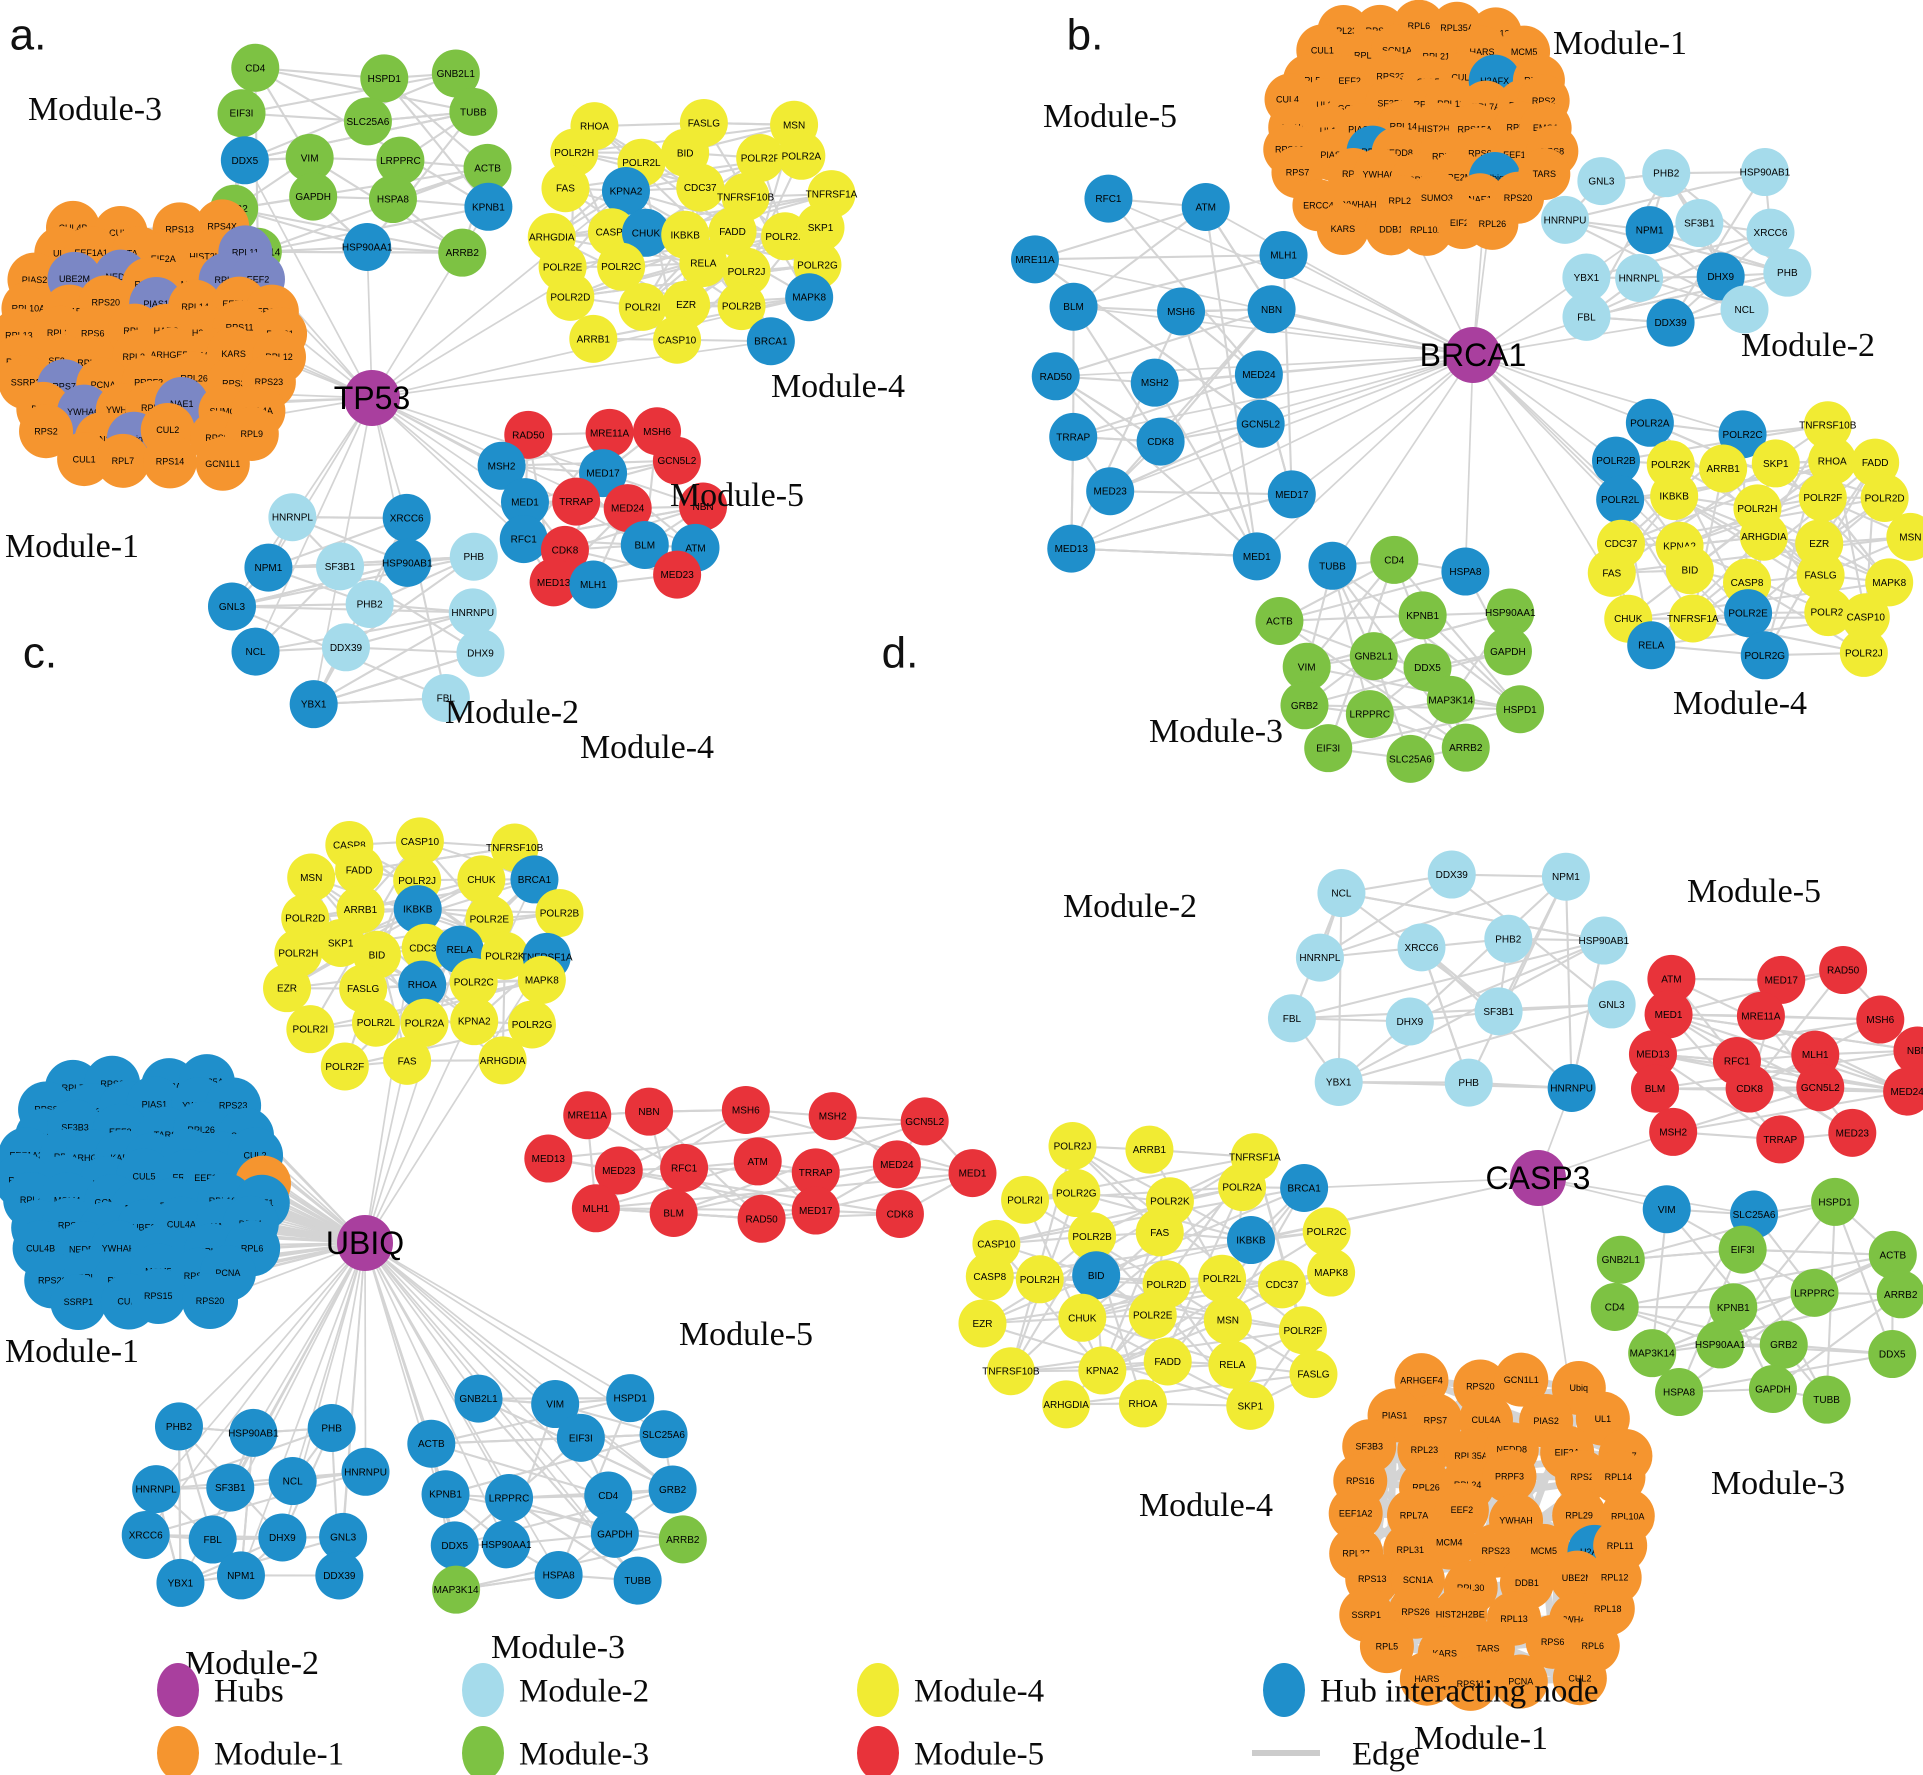  I want to click on node-label-RPL30: RPL30, so click(1471, 1588).